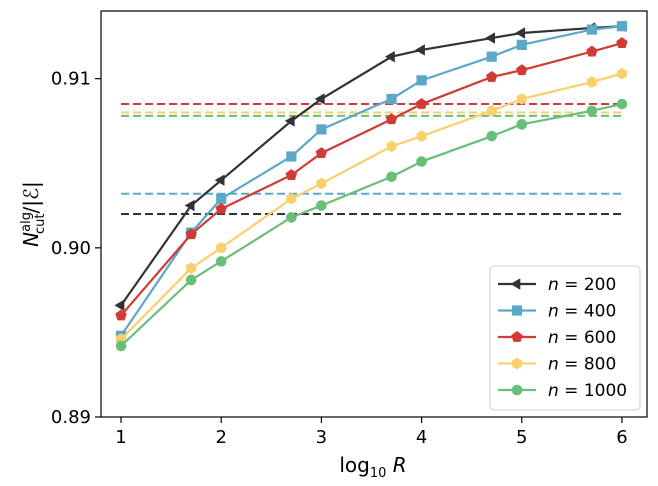 The height and width of the screenshot is (486, 658). I want to click on legend-item-n-600: n = 600, so click(557, 338).